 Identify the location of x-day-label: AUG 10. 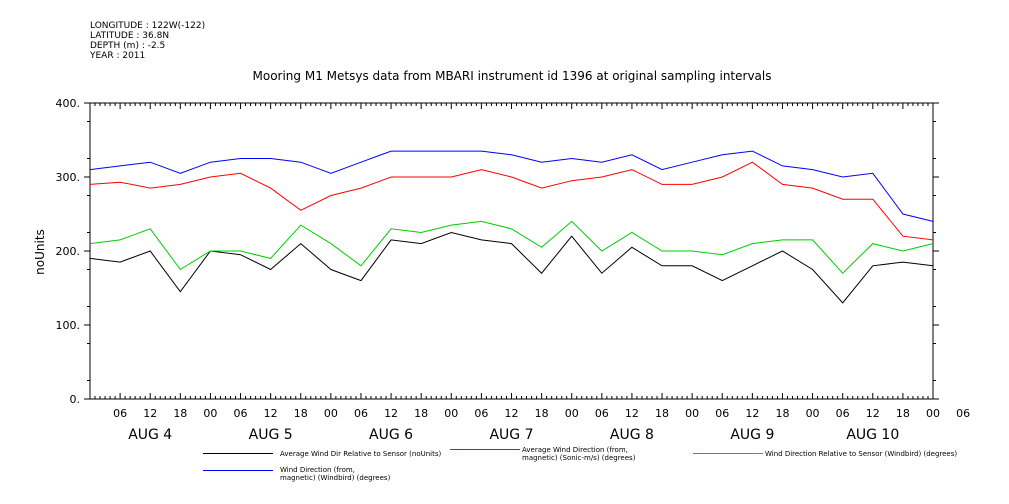
(872, 435).